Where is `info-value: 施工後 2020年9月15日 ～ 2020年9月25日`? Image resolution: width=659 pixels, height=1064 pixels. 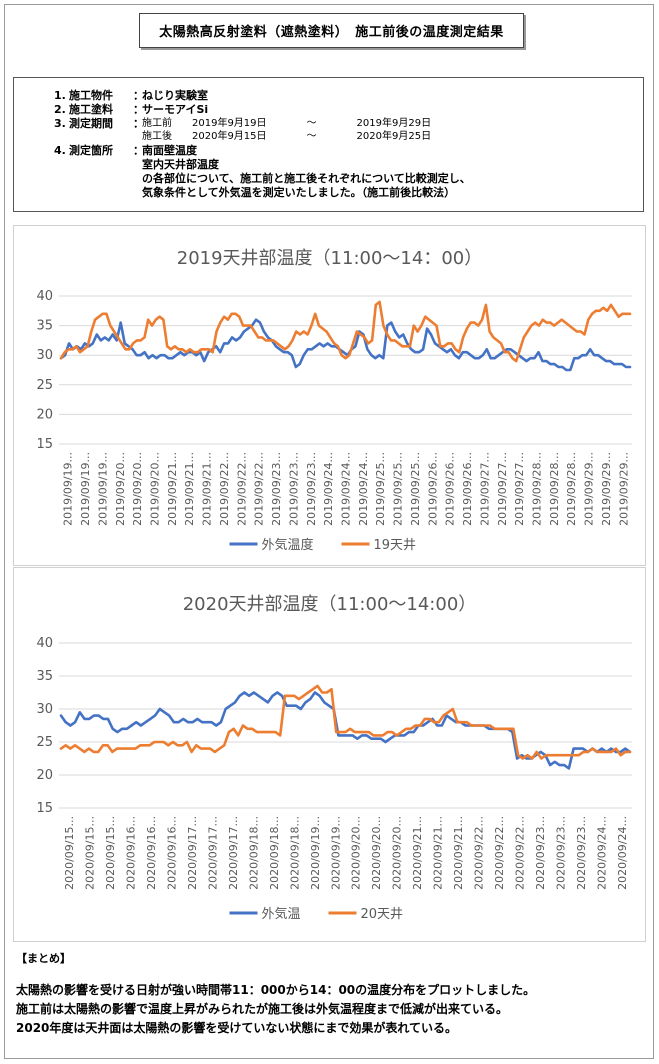 info-value: 施工後 2020年9月15日 ～ 2020年9月25日 is located at coordinates (287, 136).